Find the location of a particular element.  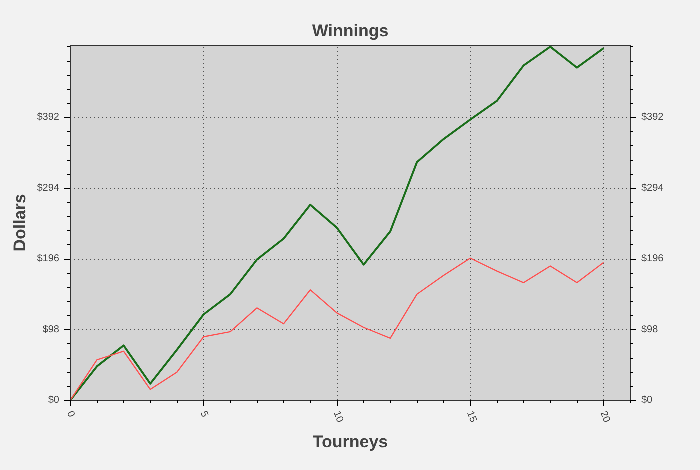

x-tick-label: 0 is located at coordinates (70, 415).